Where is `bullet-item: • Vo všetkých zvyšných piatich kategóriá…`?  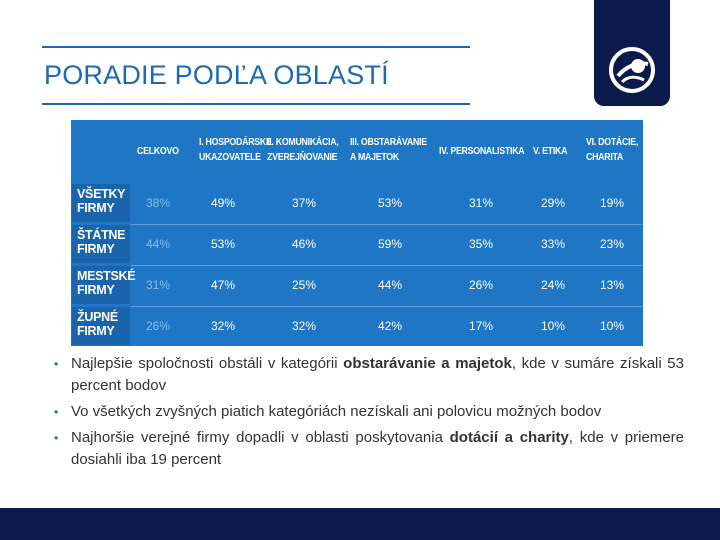 bullet-item: • Vo všetkých zvyšných piatich kategóriá… is located at coordinates (369, 412).